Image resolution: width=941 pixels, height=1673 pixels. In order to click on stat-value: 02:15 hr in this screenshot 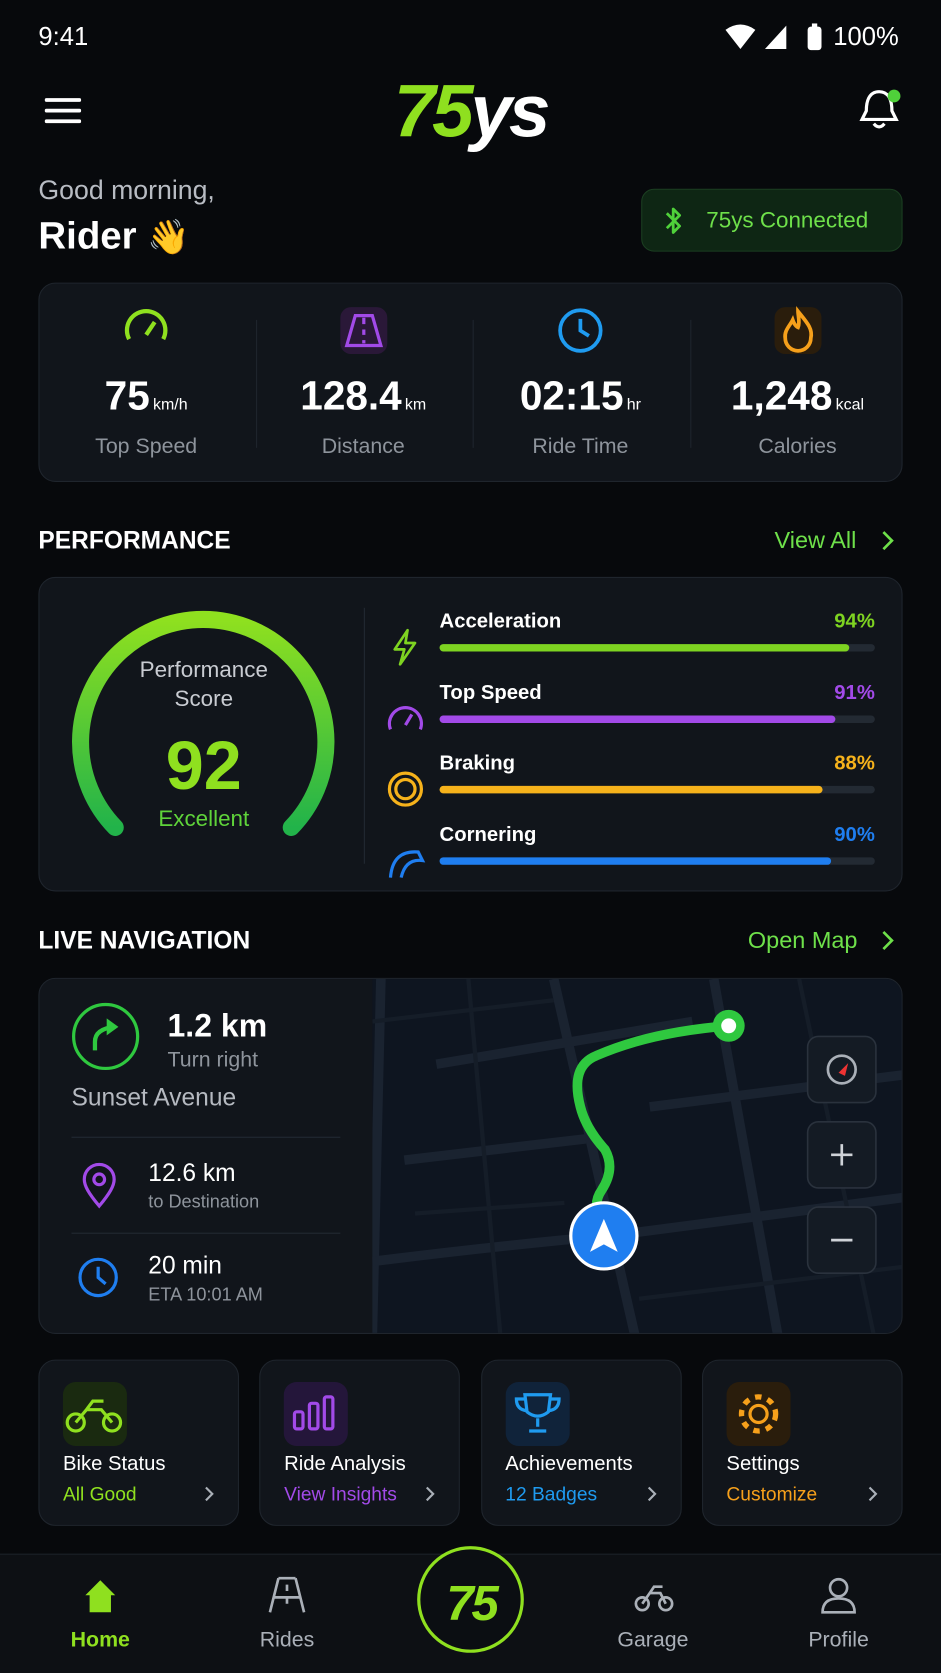, I will do `click(580, 396)`.